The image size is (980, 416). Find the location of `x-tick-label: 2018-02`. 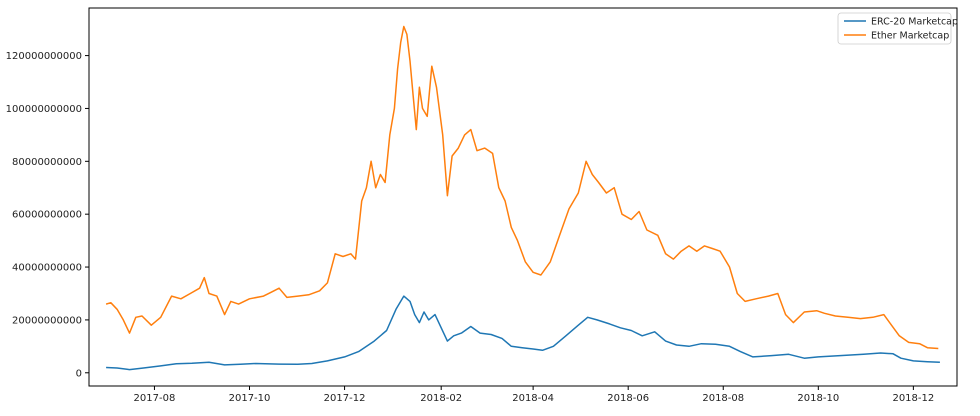

x-tick-label: 2018-02 is located at coordinates (441, 398).